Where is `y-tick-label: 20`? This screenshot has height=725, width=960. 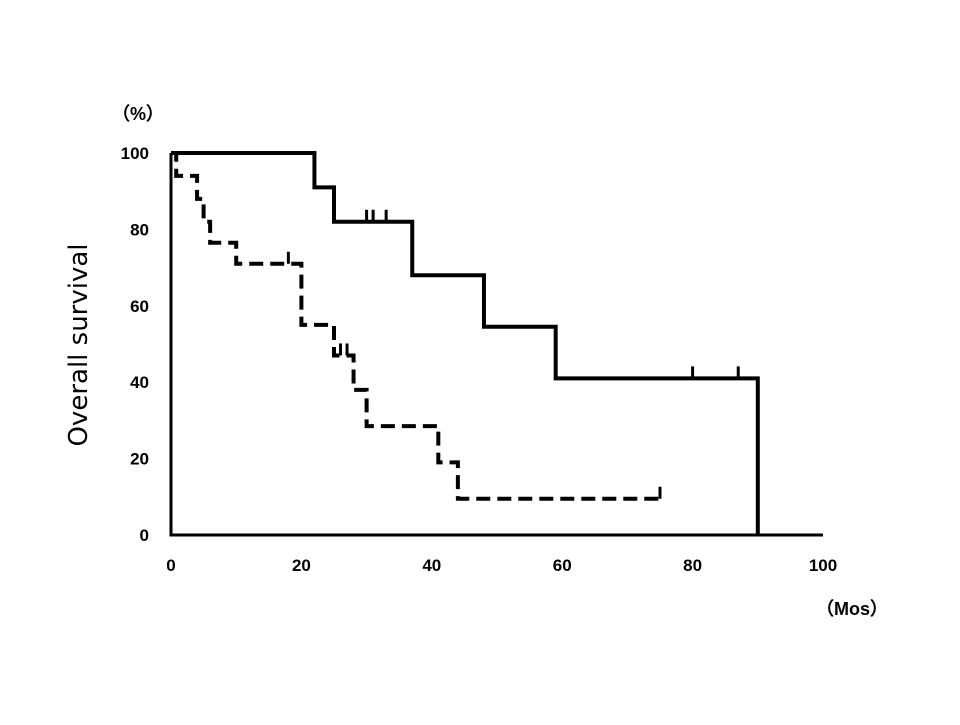
y-tick-label: 20 is located at coordinates (139, 459).